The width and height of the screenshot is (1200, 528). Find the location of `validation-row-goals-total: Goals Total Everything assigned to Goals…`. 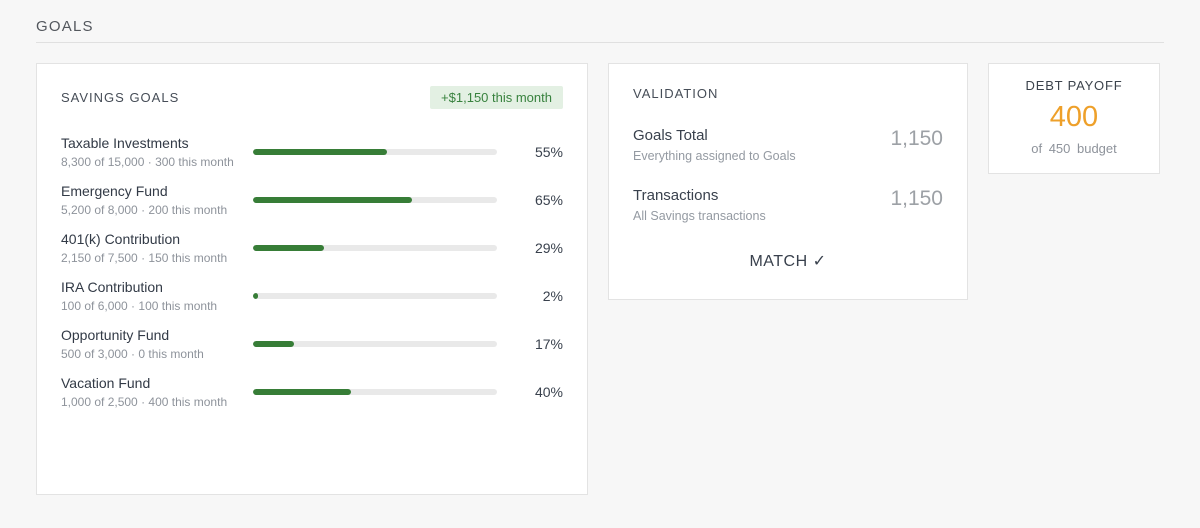

validation-row-goals-total: Goals Total Everything assigned to Goals… is located at coordinates (788, 145).